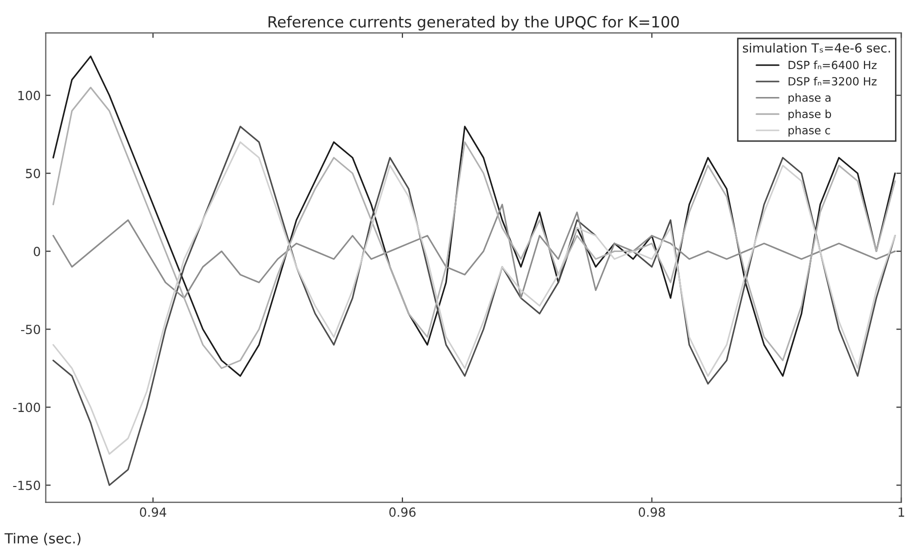 The height and width of the screenshot is (549, 915). What do you see at coordinates (473, 23) in the screenshot?
I see `chart-title: Reference currents generated by the UPQC for K=100` at bounding box center [473, 23].